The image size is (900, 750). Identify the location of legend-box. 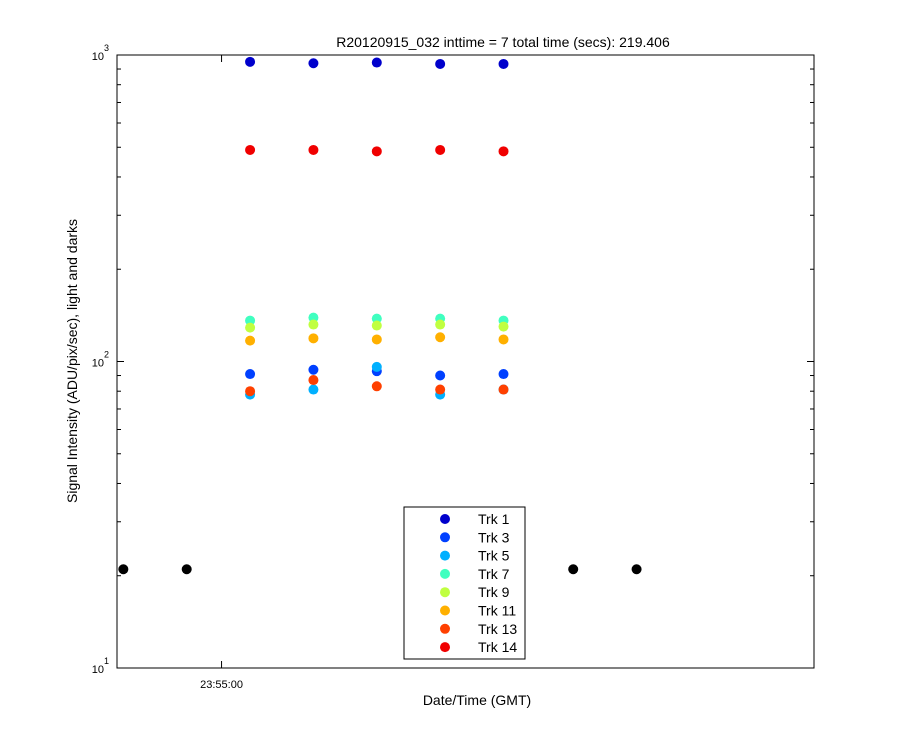
(464, 583).